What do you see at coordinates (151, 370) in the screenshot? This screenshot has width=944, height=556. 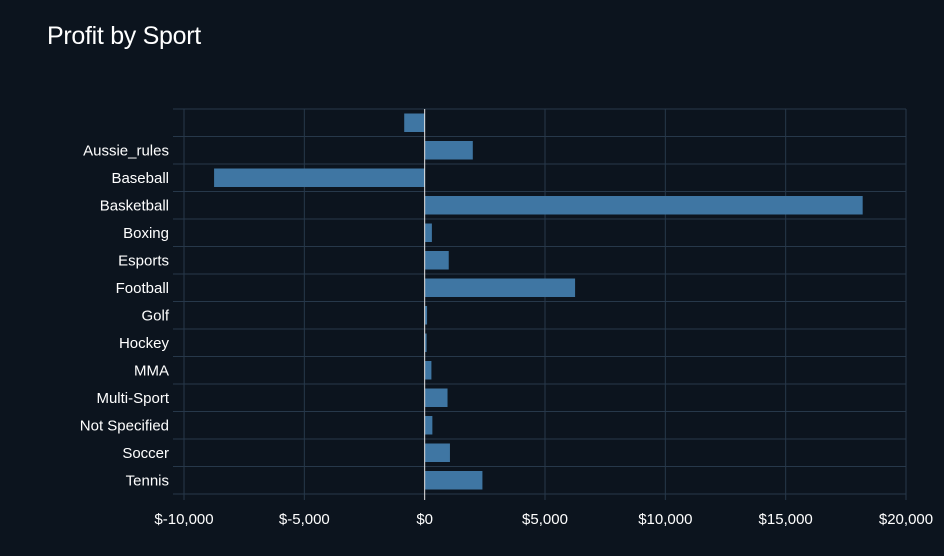 I see `y-tick-label: MMA` at bounding box center [151, 370].